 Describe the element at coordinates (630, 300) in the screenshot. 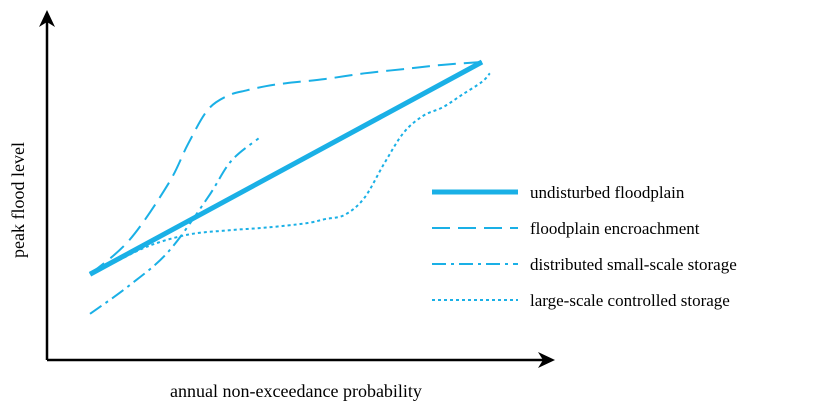

I see `legend-label-large-scale-controlled-storage: large-scale controlled storage` at that location.